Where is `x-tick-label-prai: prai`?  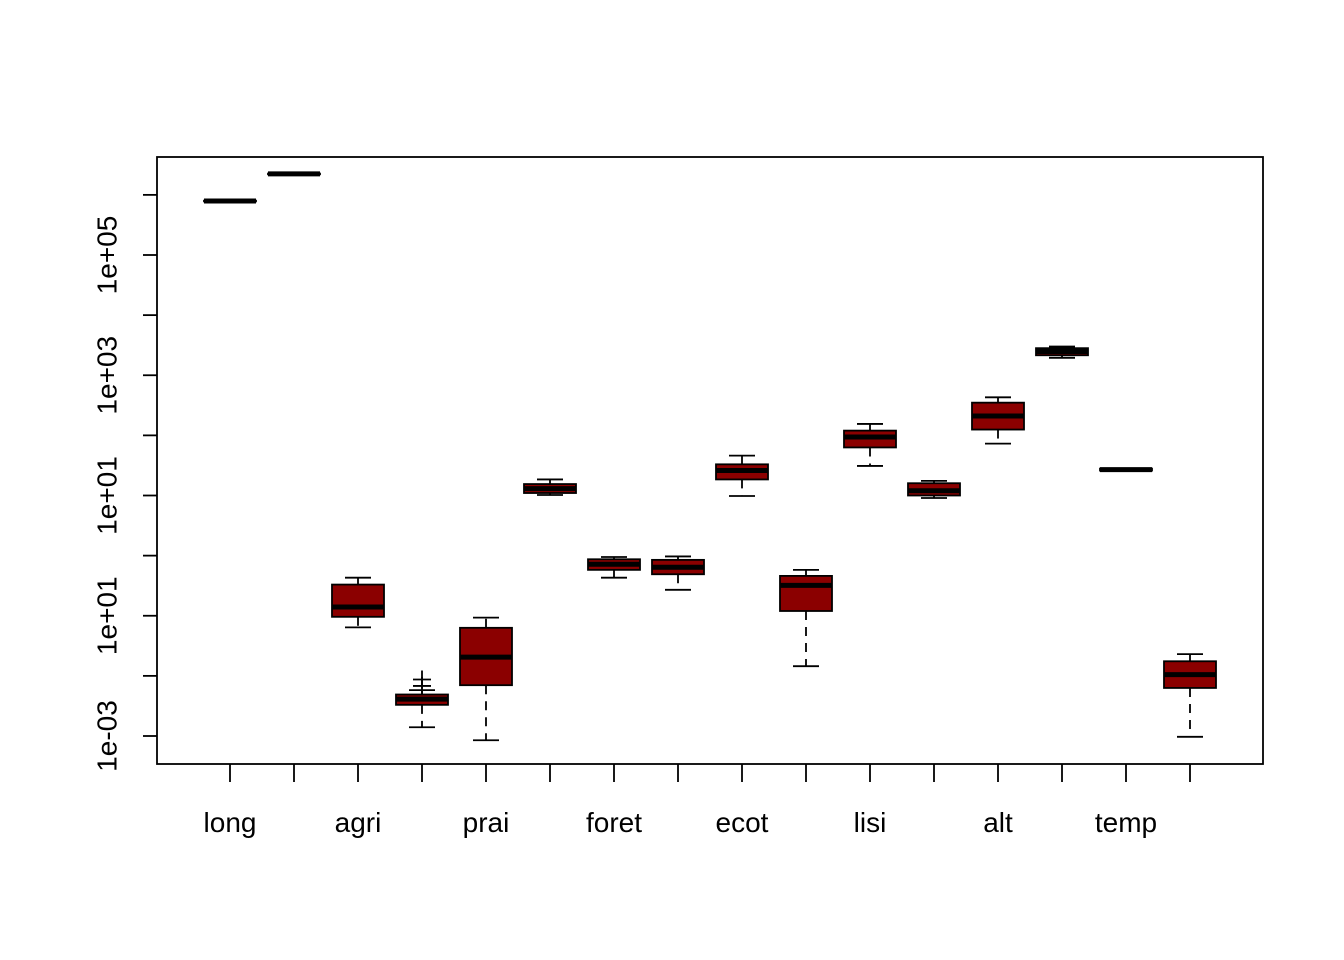 x-tick-label-prai: prai is located at coordinates (486, 822).